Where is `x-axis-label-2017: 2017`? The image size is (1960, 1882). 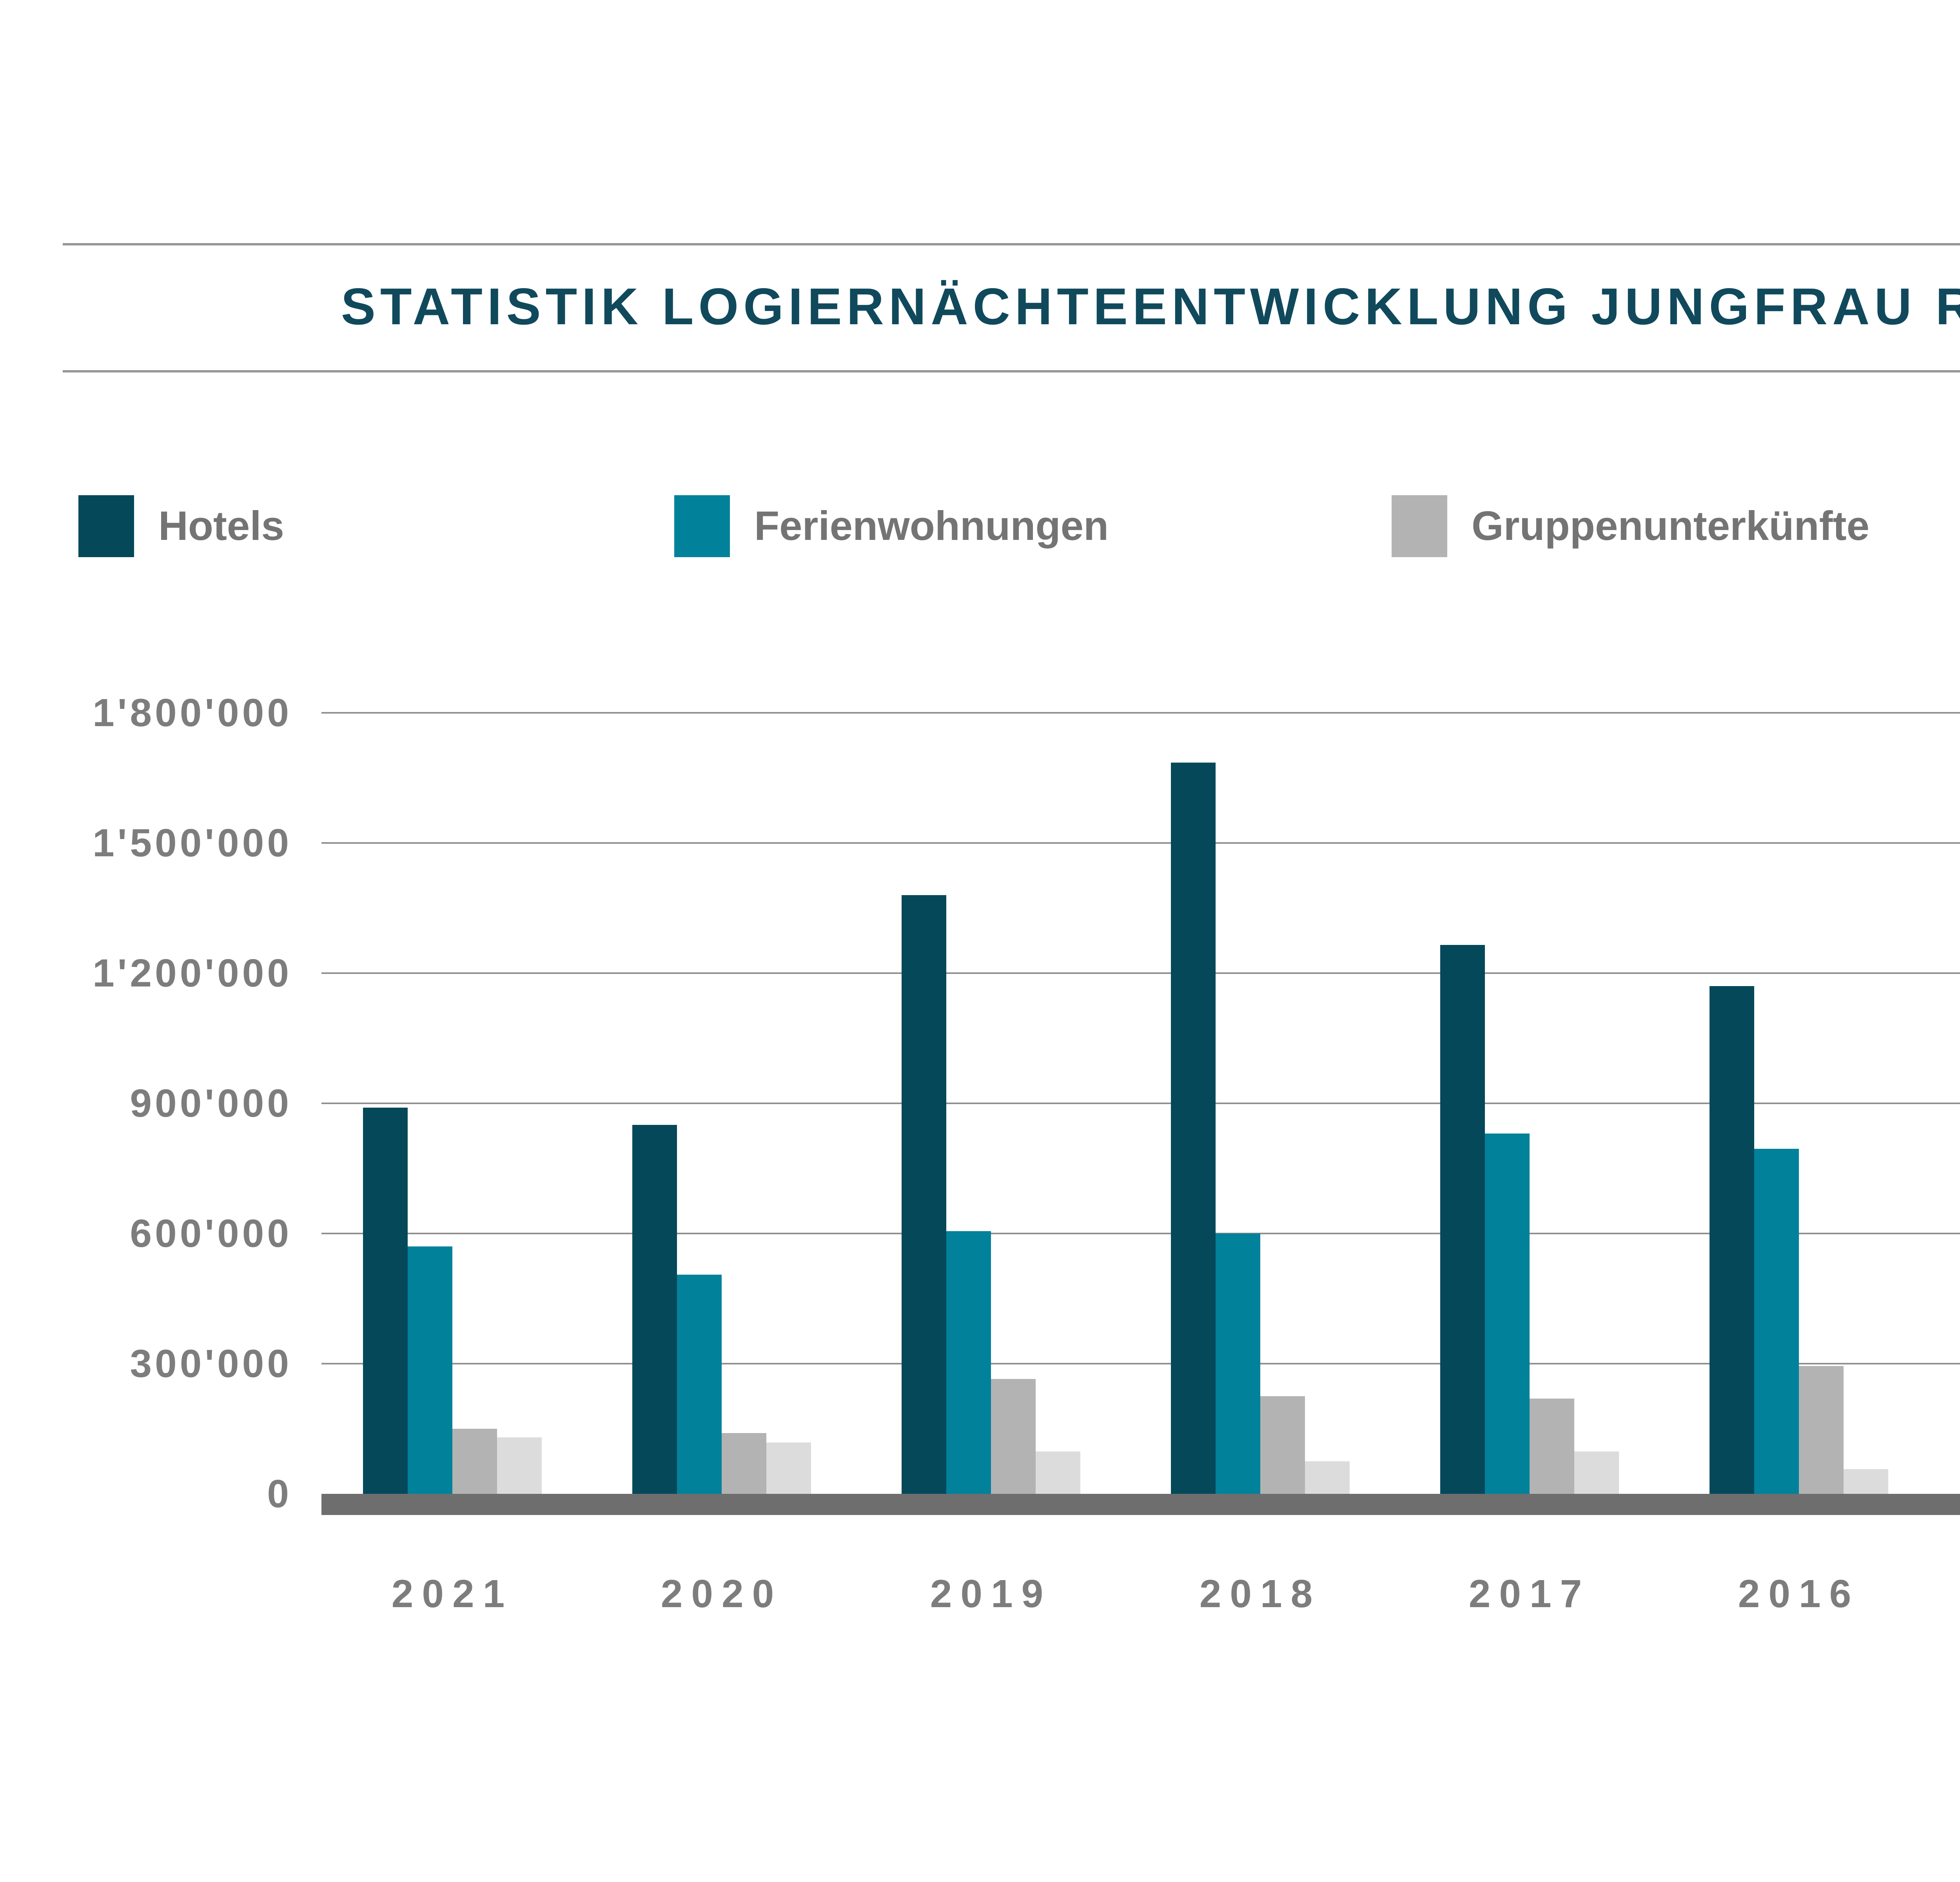 x-axis-label-2017: 2017 is located at coordinates (1529, 1594).